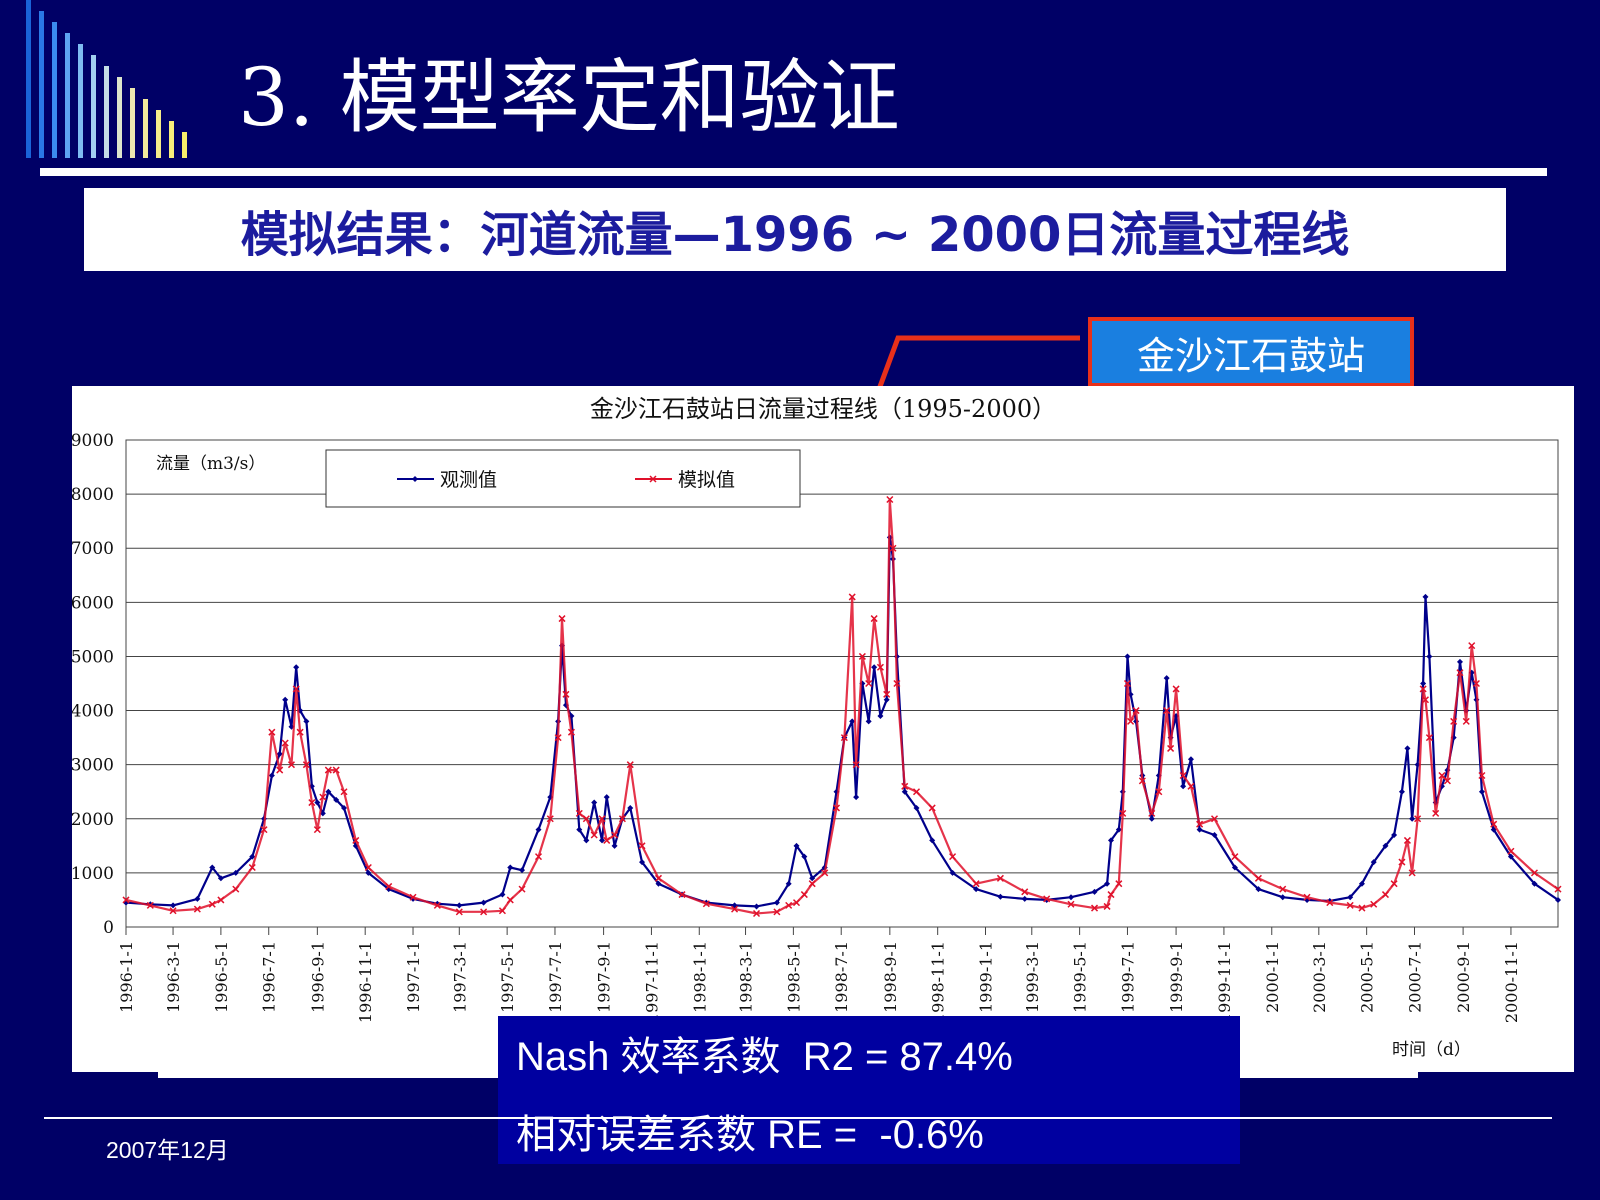 This screenshot has height=1200, width=1600. Describe the element at coordinates (750, 1135) in the screenshot. I see `relative-error-text: 相对误差系数 RE = -0.6%` at that location.